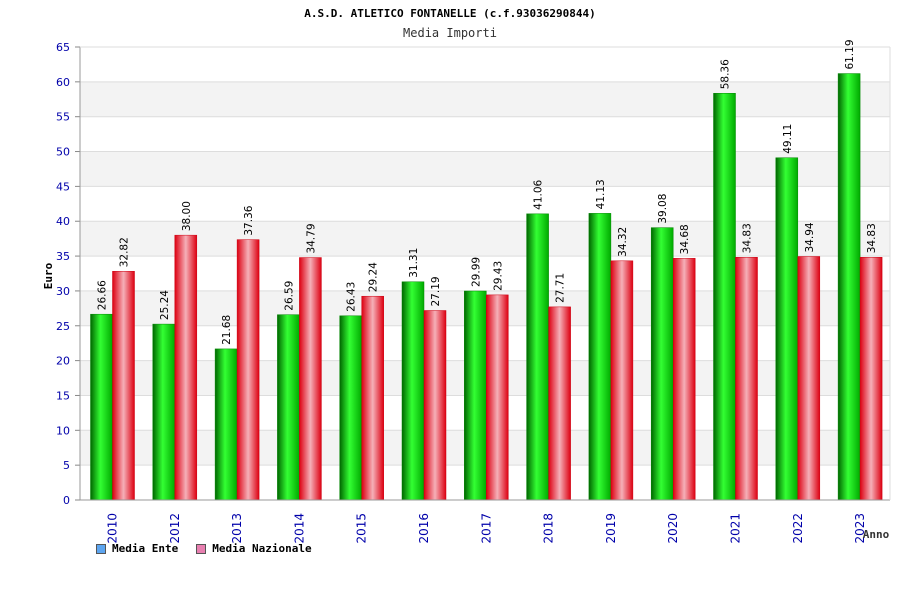 The width and height of the screenshot is (900, 600). Describe the element at coordinates (726, 74) in the screenshot. I see `data-label: 58.36` at that location.